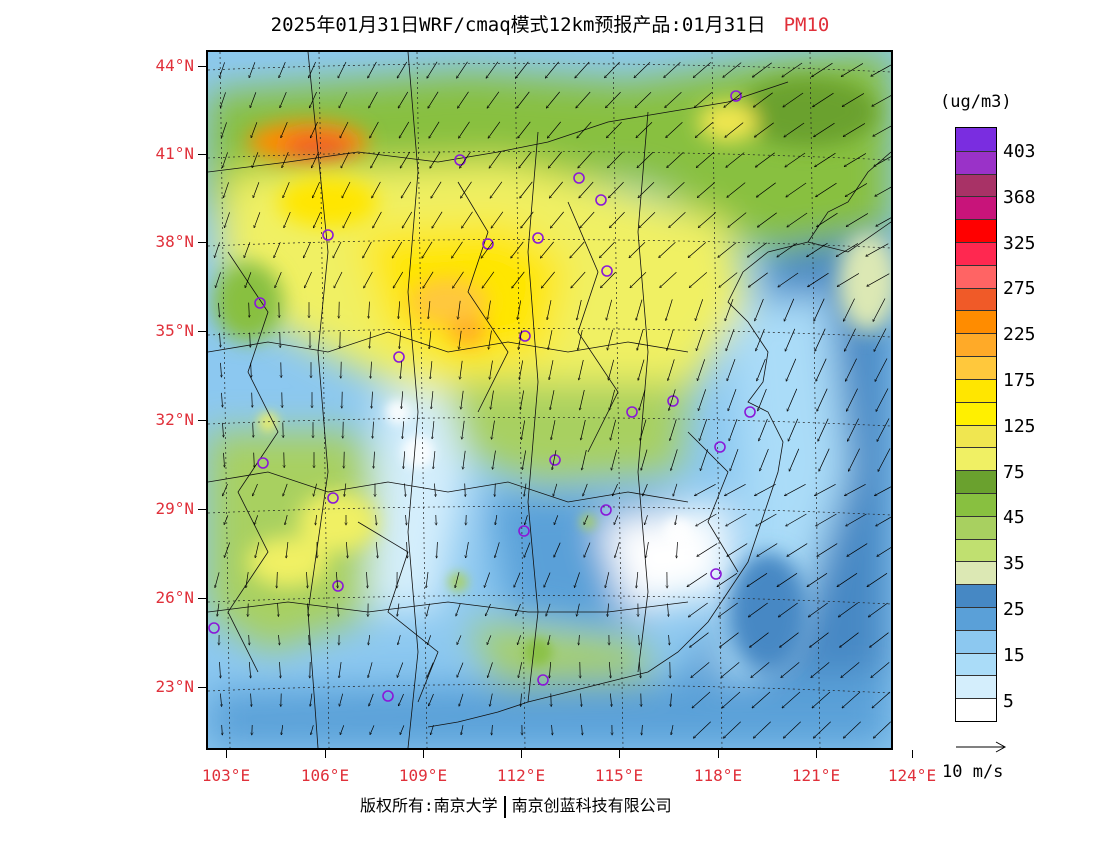 The height and width of the screenshot is (850, 1100). Describe the element at coordinates (174, 330) in the screenshot. I see `lat-label-3: 35°N` at that location.